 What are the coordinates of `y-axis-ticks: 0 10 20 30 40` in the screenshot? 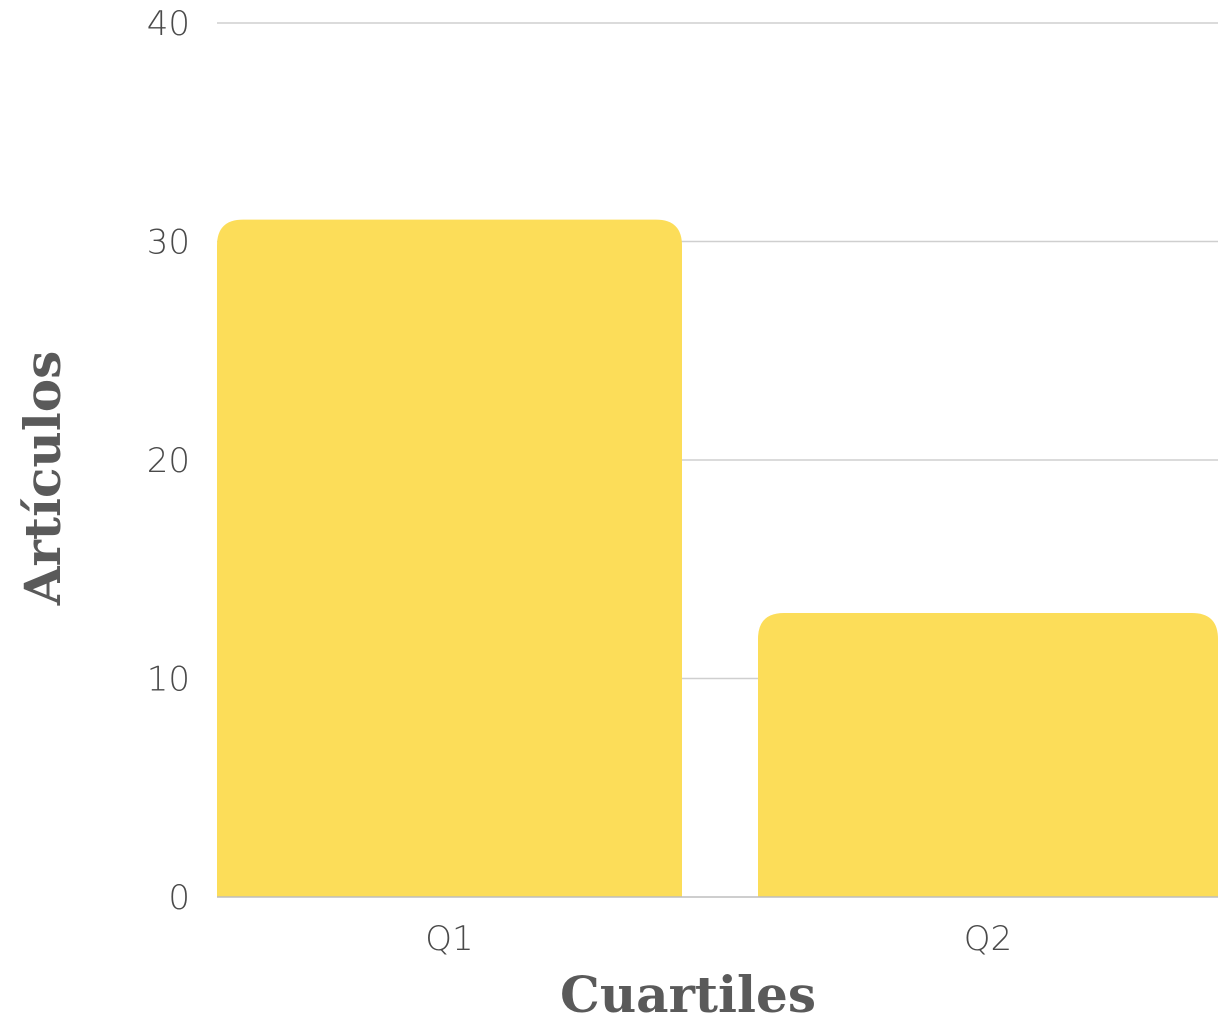 It's located at (168, 461).